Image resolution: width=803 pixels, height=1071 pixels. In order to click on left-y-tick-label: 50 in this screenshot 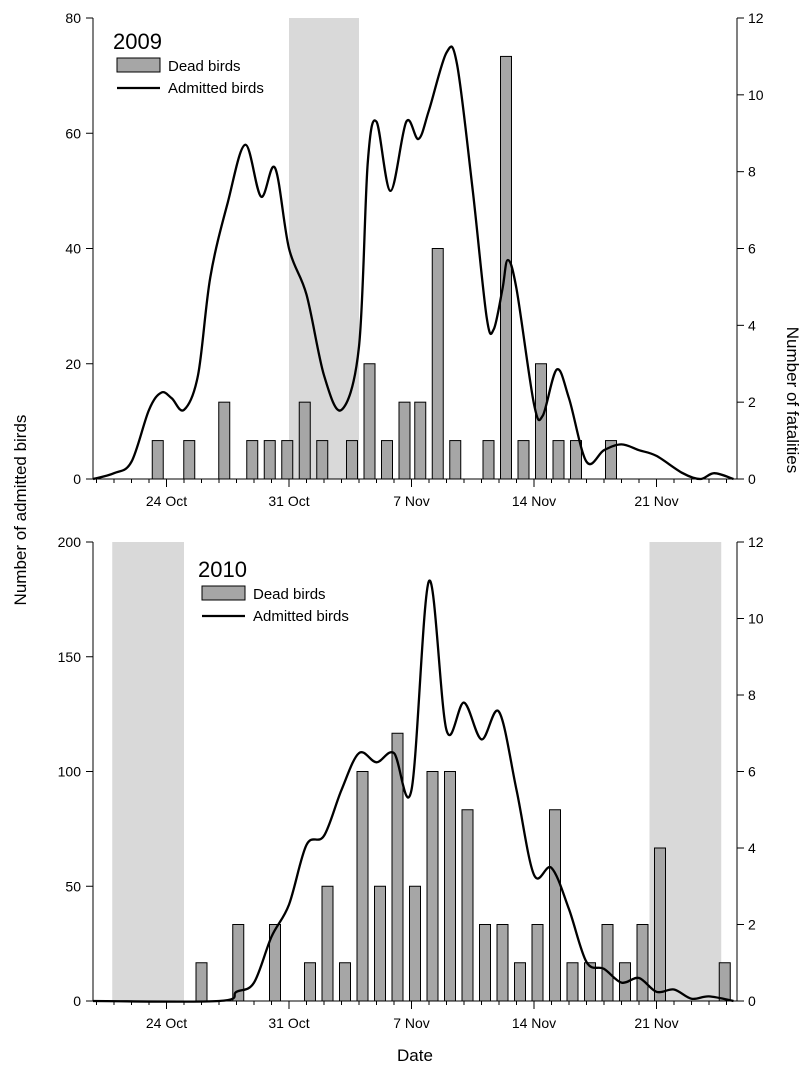, I will do `click(73, 886)`.